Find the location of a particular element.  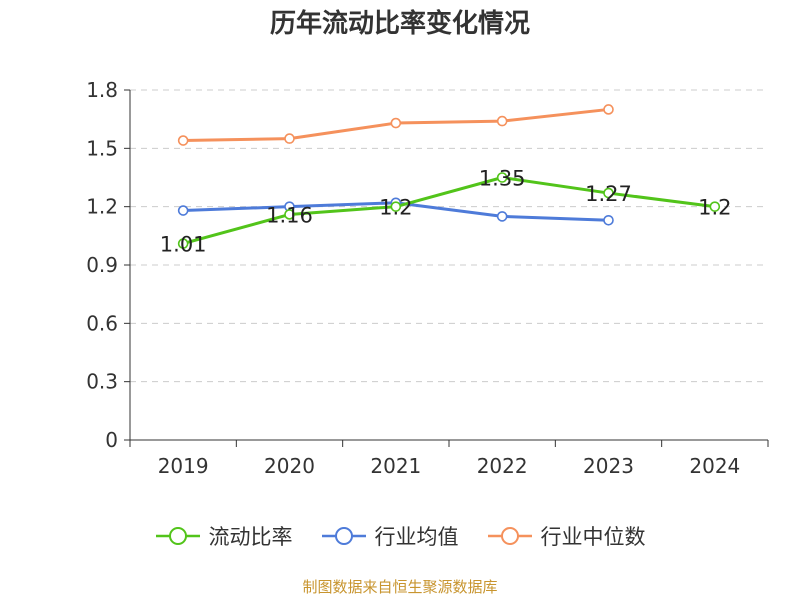

x-tick-label: 2020 is located at coordinates (289, 466).